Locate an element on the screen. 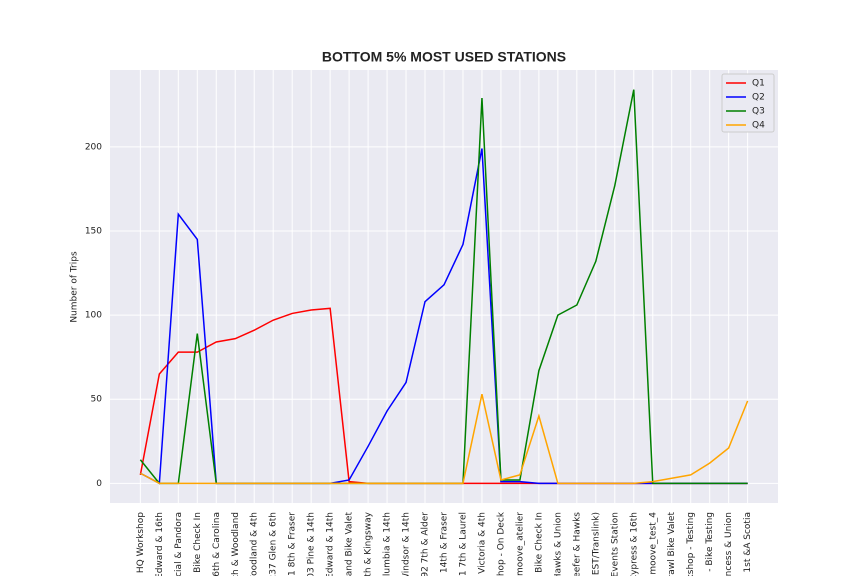 This screenshot has width=864, height=576. y-tick-label: 50 is located at coordinates (97, 400).